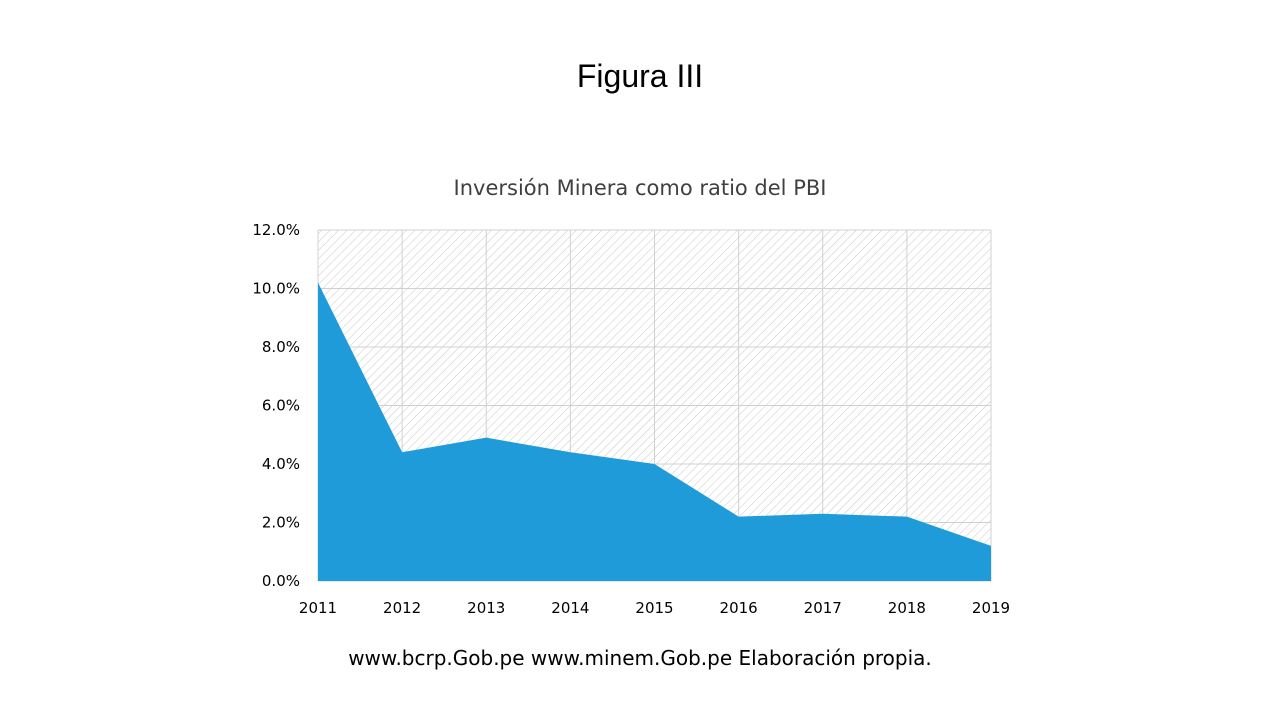 The width and height of the screenshot is (1280, 720). Describe the element at coordinates (640, 188) in the screenshot. I see `chart-title: Inversión Minera como ratio del PBI` at that location.